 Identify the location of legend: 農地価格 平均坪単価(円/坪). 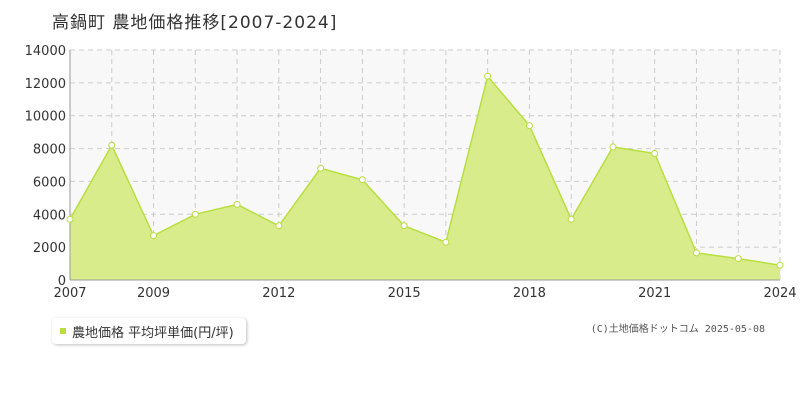
(149, 331).